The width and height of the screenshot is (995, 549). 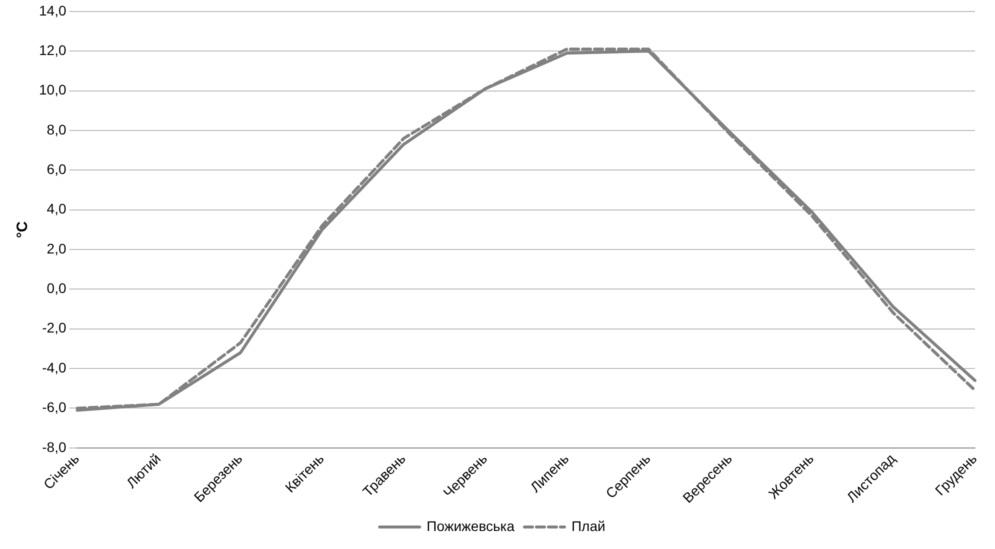 I want to click on y-tick-label: 14,0, so click(x=52, y=10).